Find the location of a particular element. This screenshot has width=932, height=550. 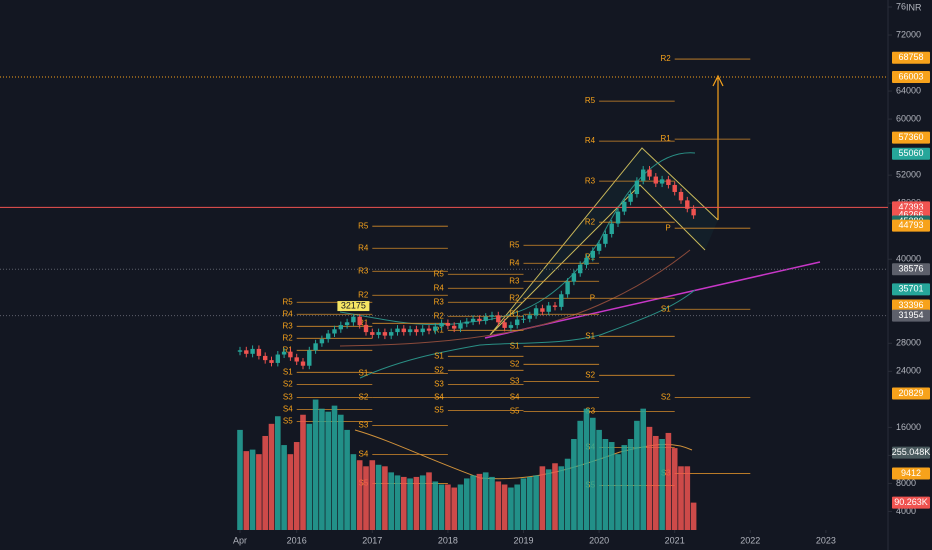

y-tick-label: 64000 is located at coordinates (908, 90).